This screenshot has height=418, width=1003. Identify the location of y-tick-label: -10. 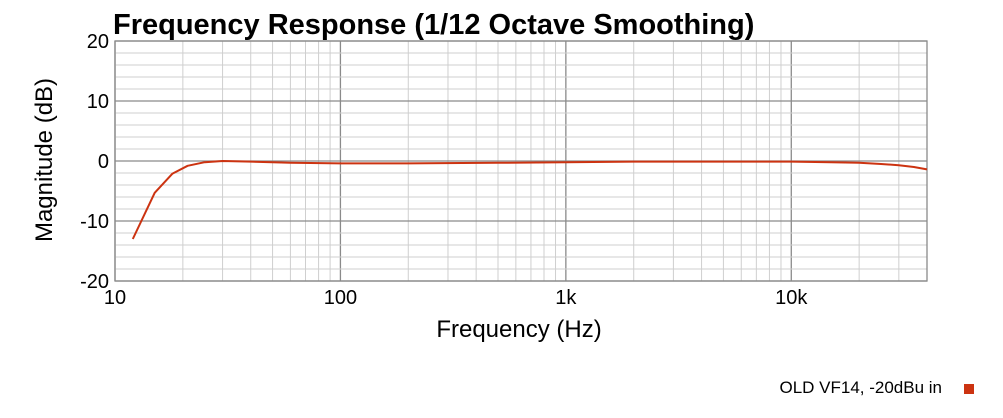
(94, 222).